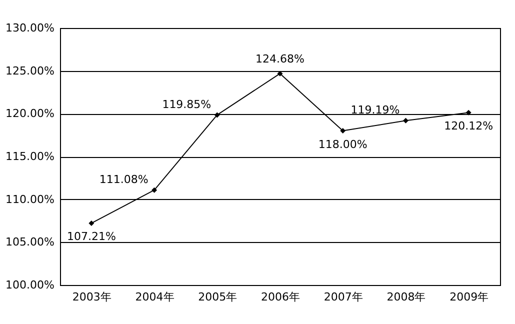 This screenshot has height=324, width=515. What do you see at coordinates (30, 71) in the screenshot?
I see `y-tick-label: 125.00%` at bounding box center [30, 71].